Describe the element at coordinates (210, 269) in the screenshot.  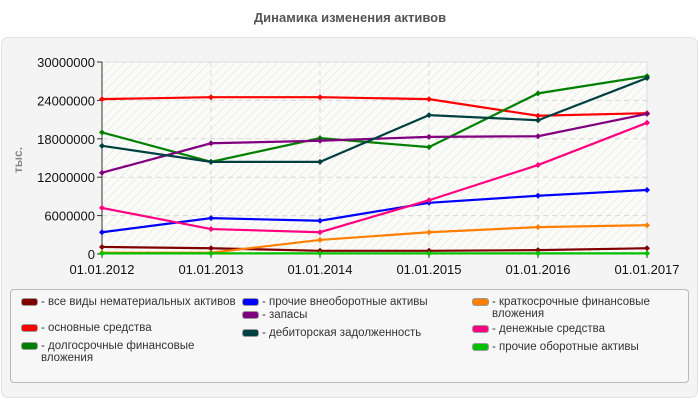
I see `svg-text: 01.01.2013` at that location.